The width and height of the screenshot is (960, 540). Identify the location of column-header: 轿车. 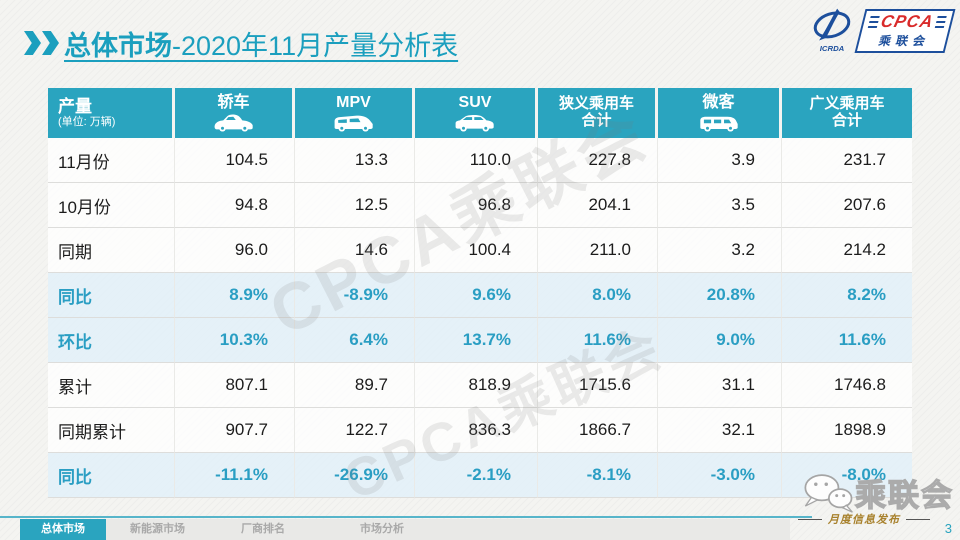
(235, 113).